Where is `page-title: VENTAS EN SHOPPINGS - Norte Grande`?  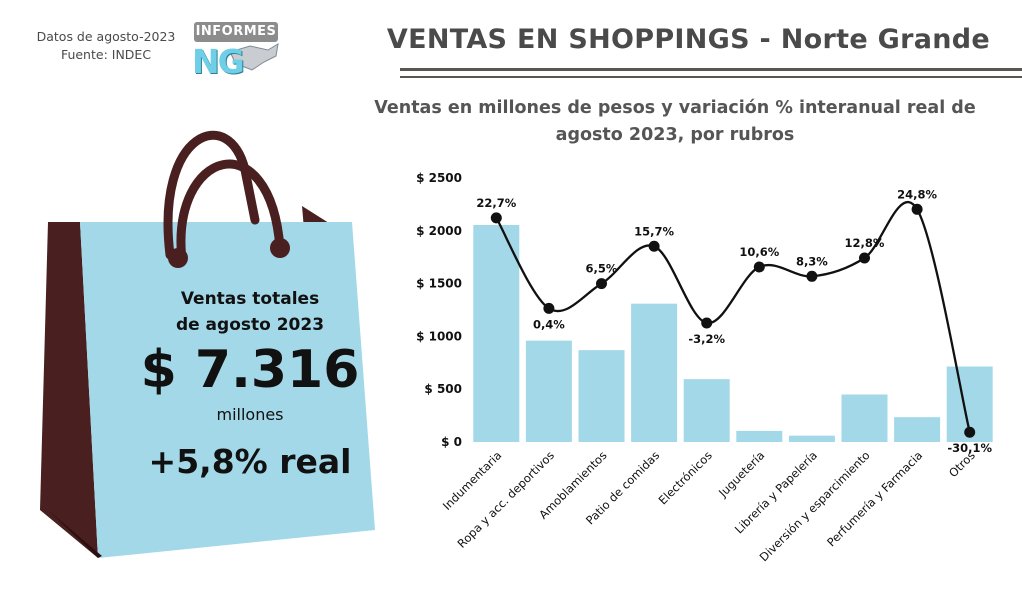
page-title: VENTAS EN SHOPPINGS - Norte Grande is located at coordinates (688, 39).